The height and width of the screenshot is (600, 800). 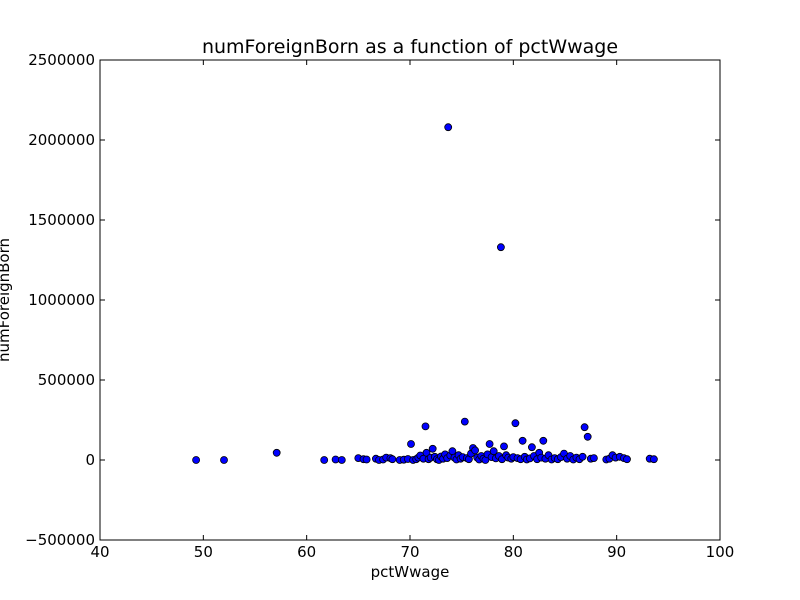 What do you see at coordinates (61, 140) in the screenshot?
I see `y-tick-label: 2000000` at bounding box center [61, 140].